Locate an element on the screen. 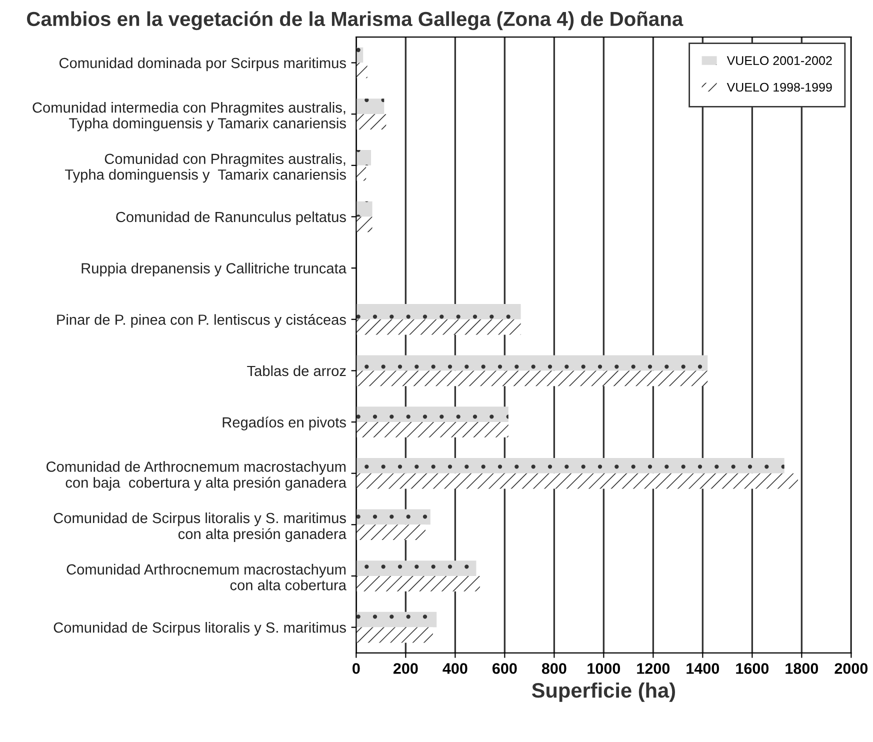 The image size is (873, 742). x-tick-label: 200 is located at coordinates (405, 668).